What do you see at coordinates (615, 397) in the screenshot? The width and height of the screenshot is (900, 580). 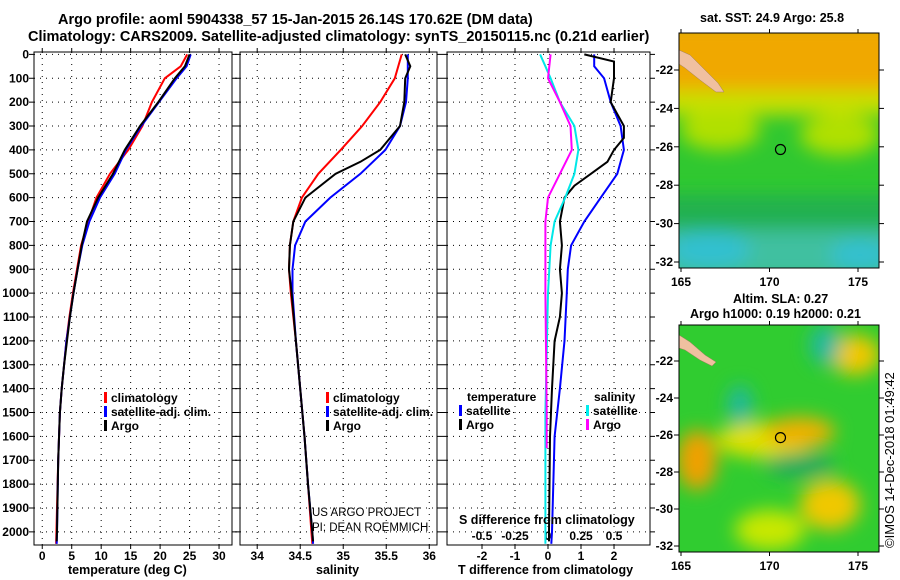 I see `legend-salinity-heading: salinity` at bounding box center [615, 397].